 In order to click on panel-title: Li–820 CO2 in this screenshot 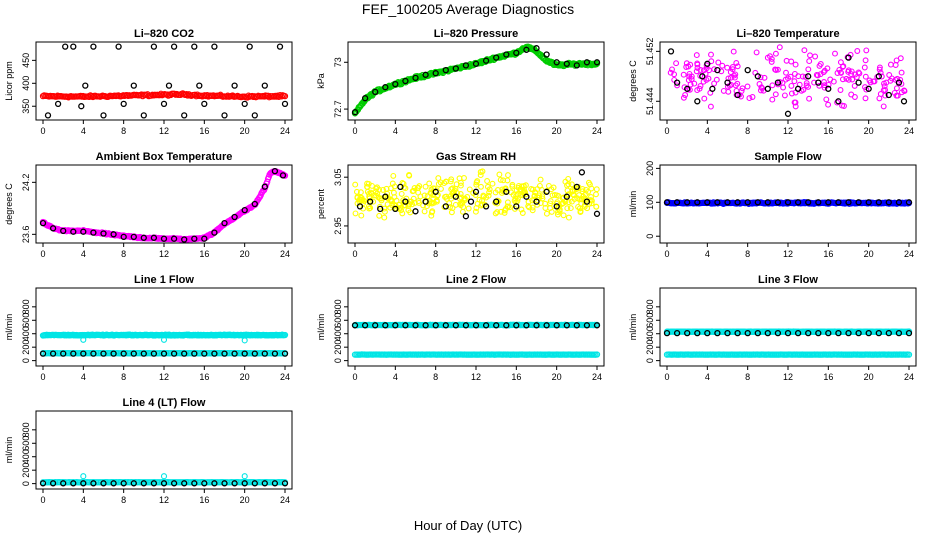, I will do `click(164, 34)`.